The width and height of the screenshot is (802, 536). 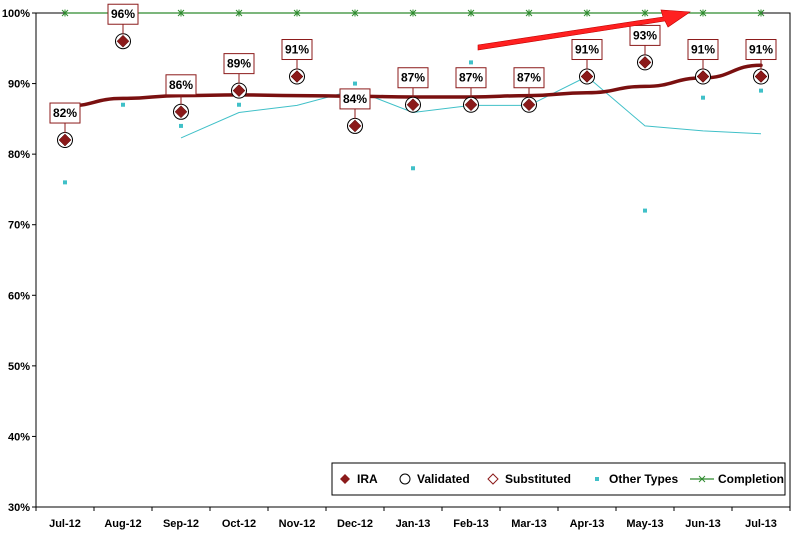 I want to click on legend-label: Substituted, so click(x=538, y=479).